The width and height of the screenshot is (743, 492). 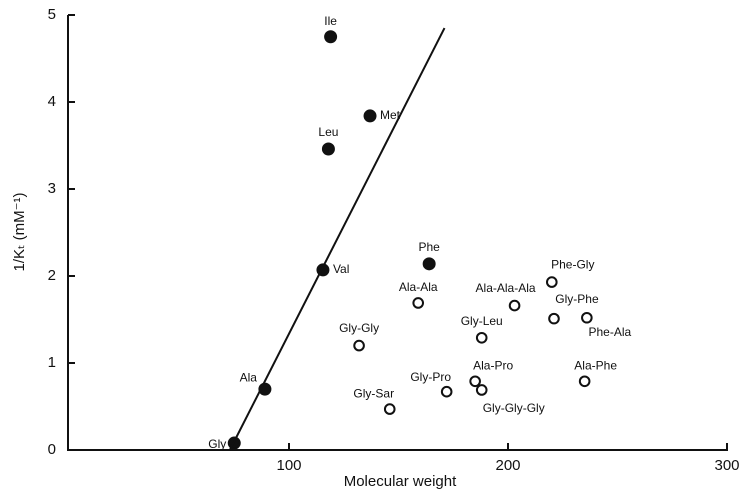 I want to click on y-axis-title: 1/Kₜ (mM⁻¹), so click(x=19, y=231).